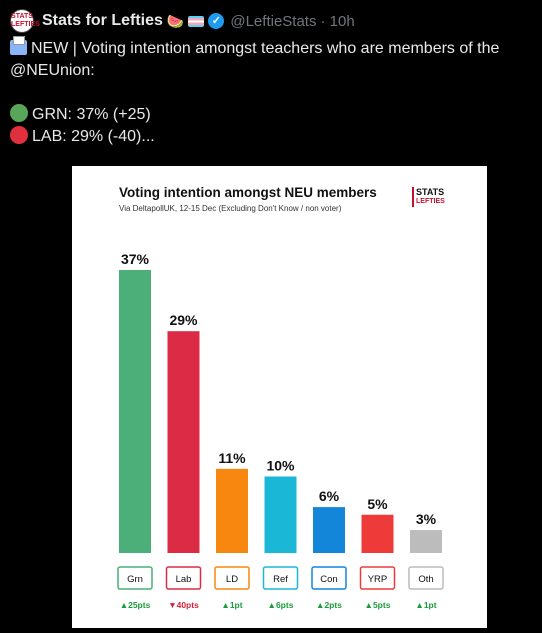 The height and width of the screenshot is (633, 542). Describe the element at coordinates (102, 20) in the screenshot. I see `author-name: Stats for Lefties` at that location.